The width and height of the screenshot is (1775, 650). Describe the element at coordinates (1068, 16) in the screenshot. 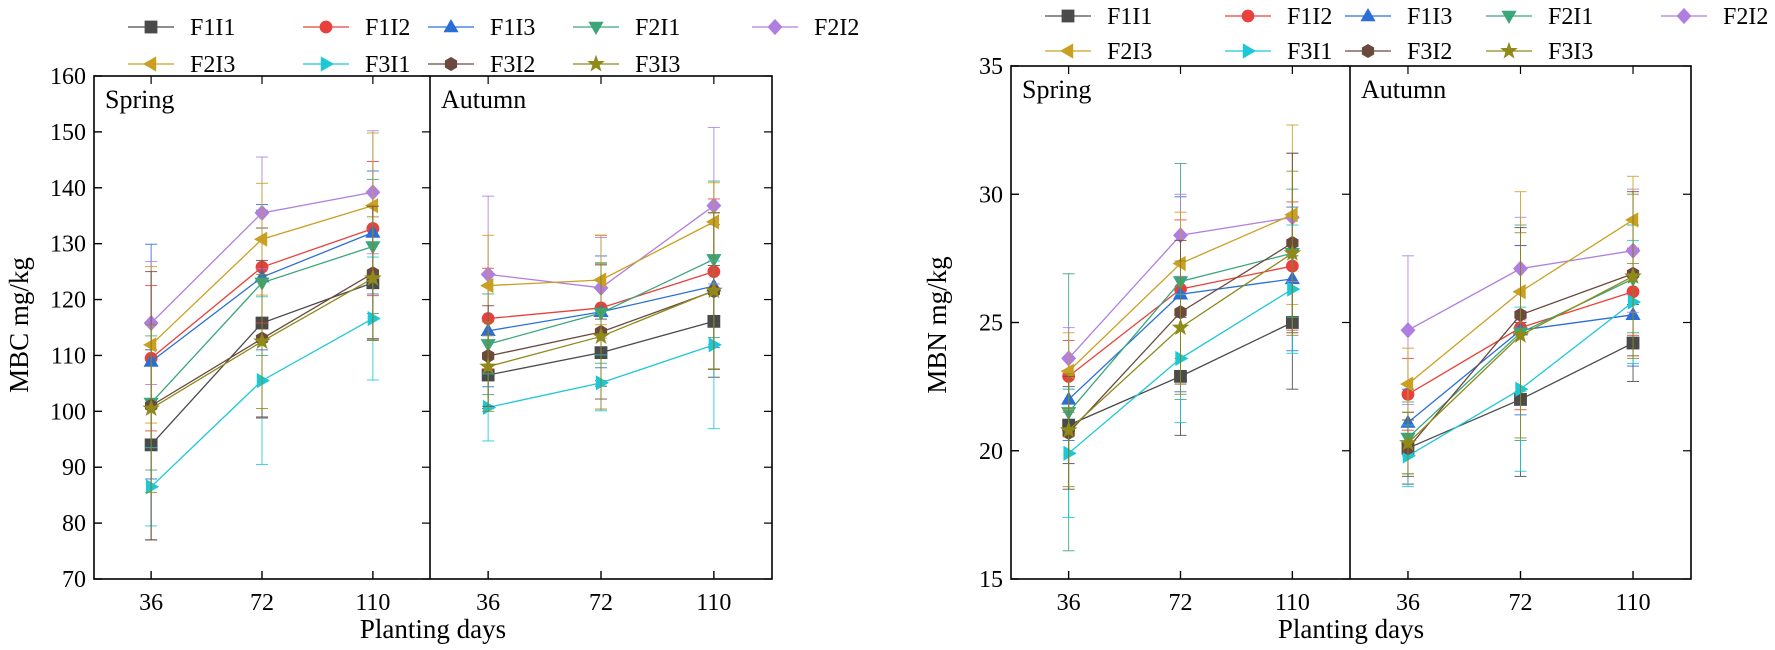

I see `legend-marker-f1i1` at that location.